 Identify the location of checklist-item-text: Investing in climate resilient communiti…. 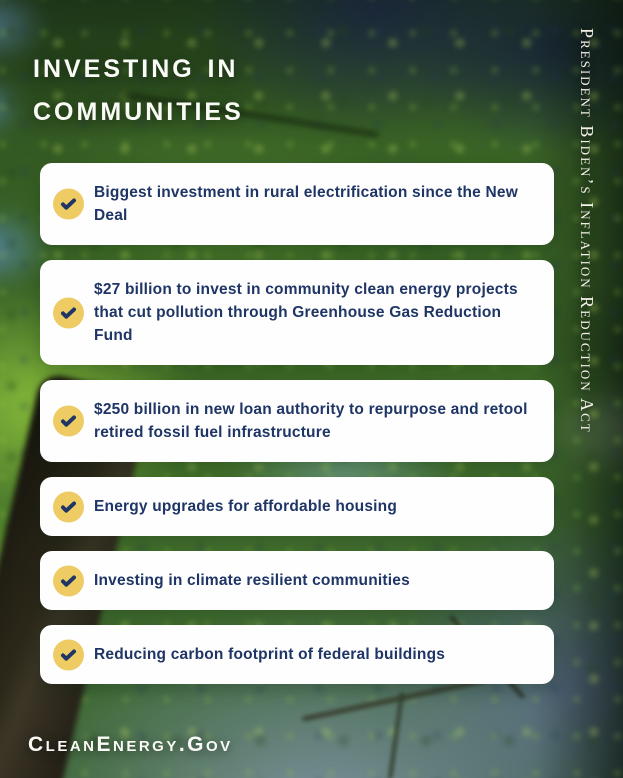
(252, 580).